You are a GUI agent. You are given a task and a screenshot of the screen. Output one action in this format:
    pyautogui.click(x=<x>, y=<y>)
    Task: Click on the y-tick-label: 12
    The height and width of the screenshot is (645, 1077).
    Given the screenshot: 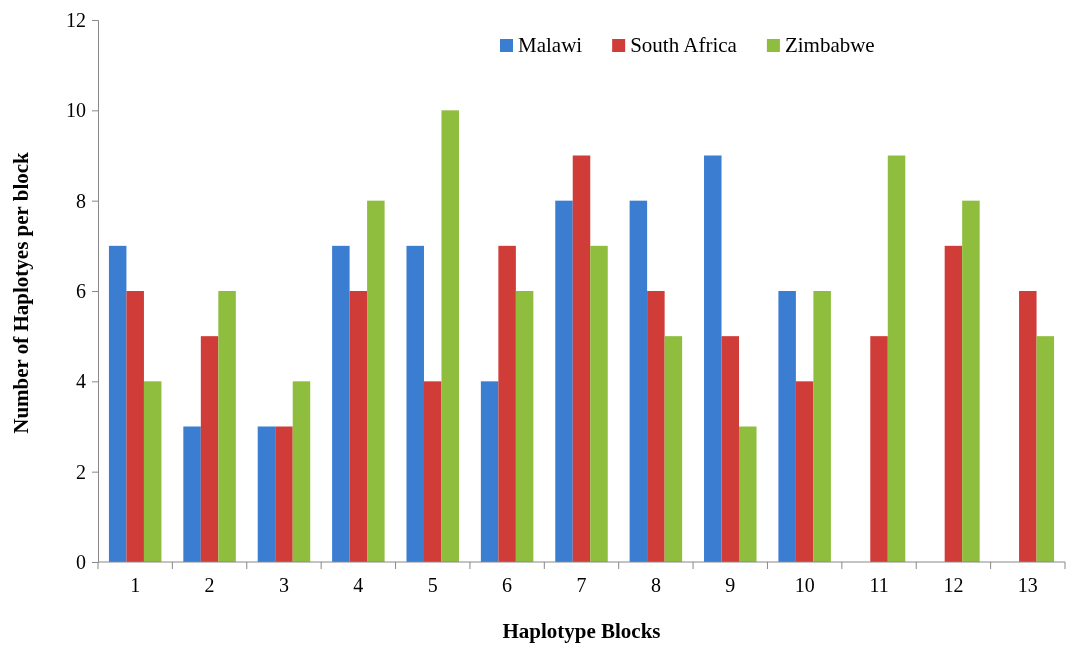 What is the action you would take?
    pyautogui.click(x=76, y=19)
    